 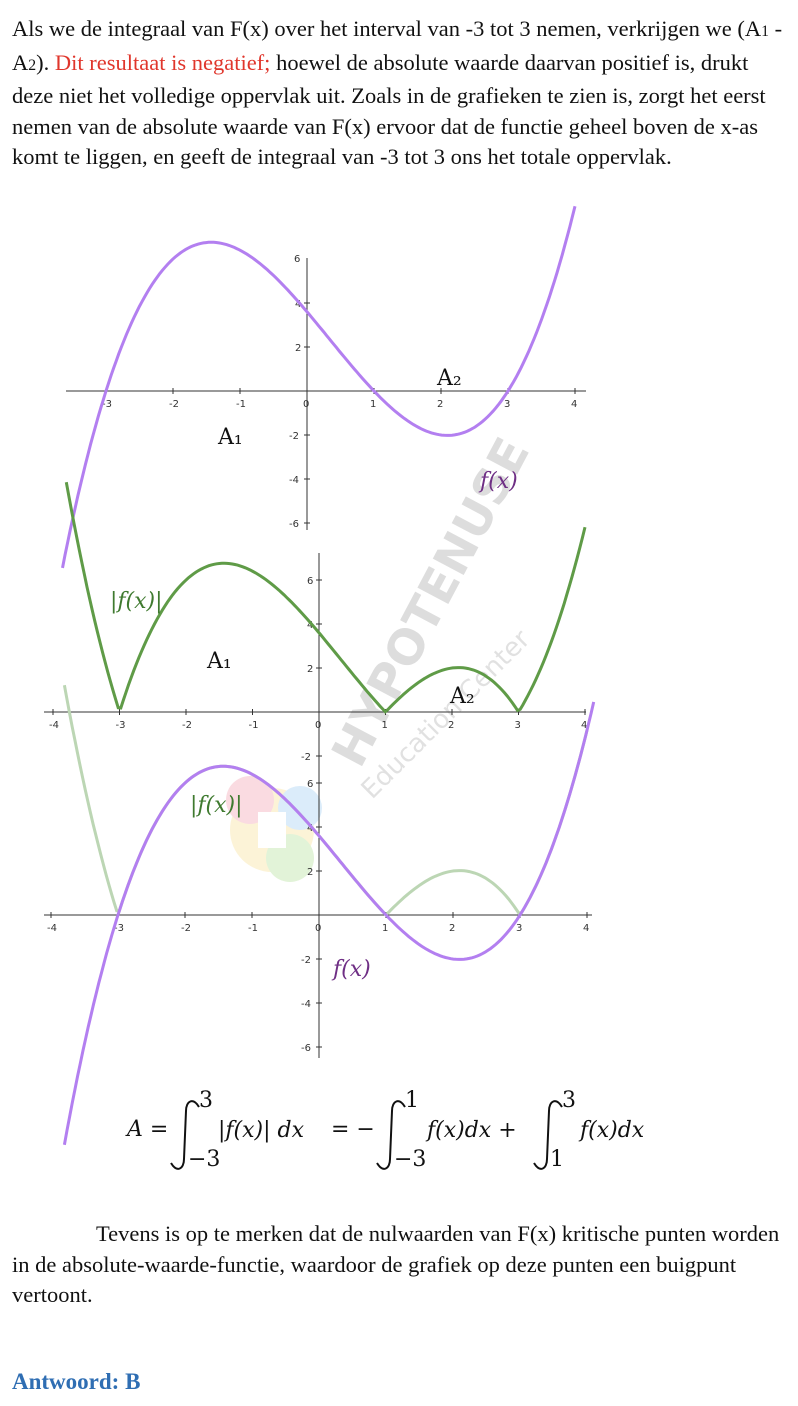 I want to click on g3-abs-label: |f(x)|, so click(x=216, y=805).